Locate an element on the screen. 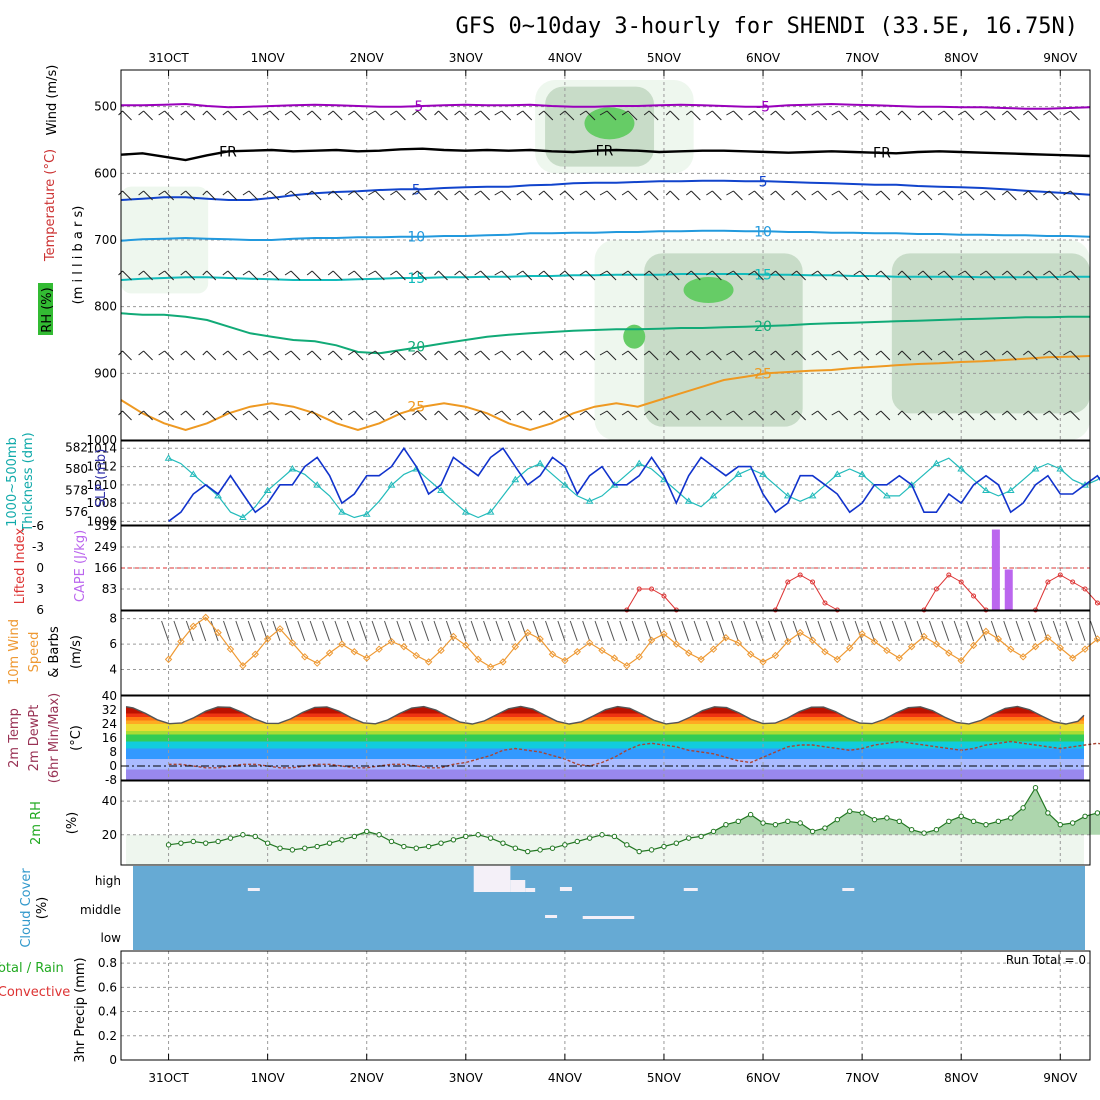 Image resolution: width=1100 pixels, height=1100 pixels. cape-tick-label: 166 is located at coordinates (105, 568).